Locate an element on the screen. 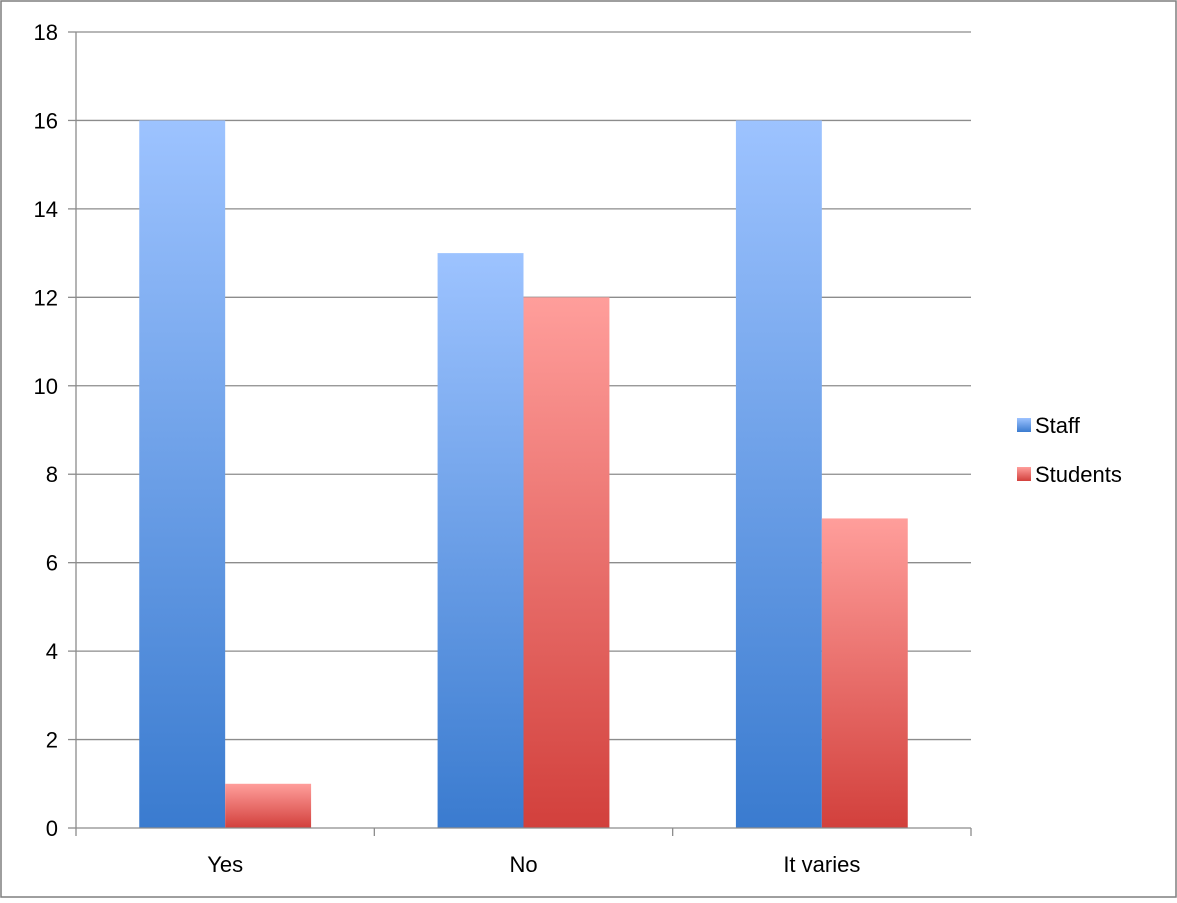 The width and height of the screenshot is (1177, 903). y-tick-label: 6 is located at coordinates (52, 563).